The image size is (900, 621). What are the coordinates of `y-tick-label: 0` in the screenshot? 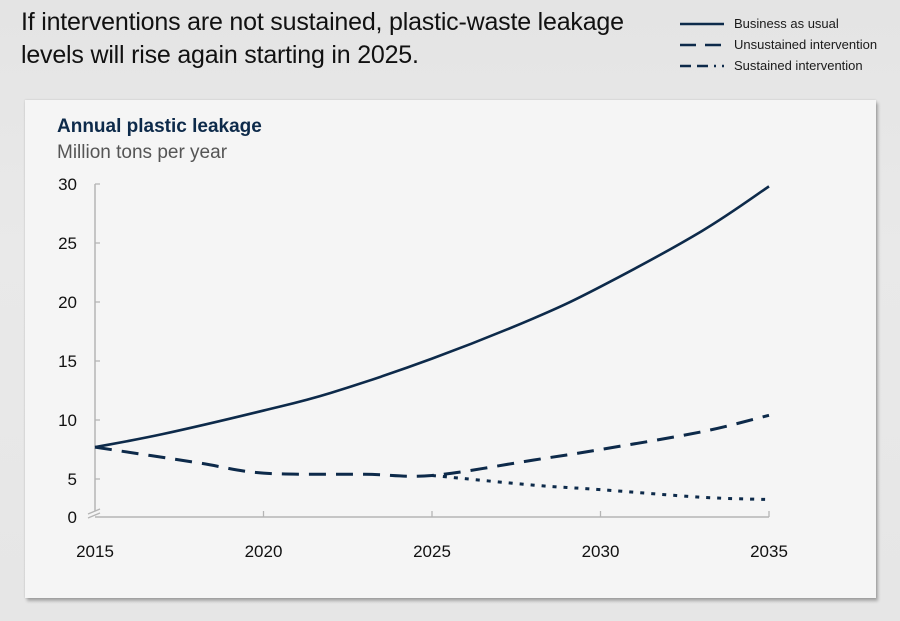 It's located at (72, 517).